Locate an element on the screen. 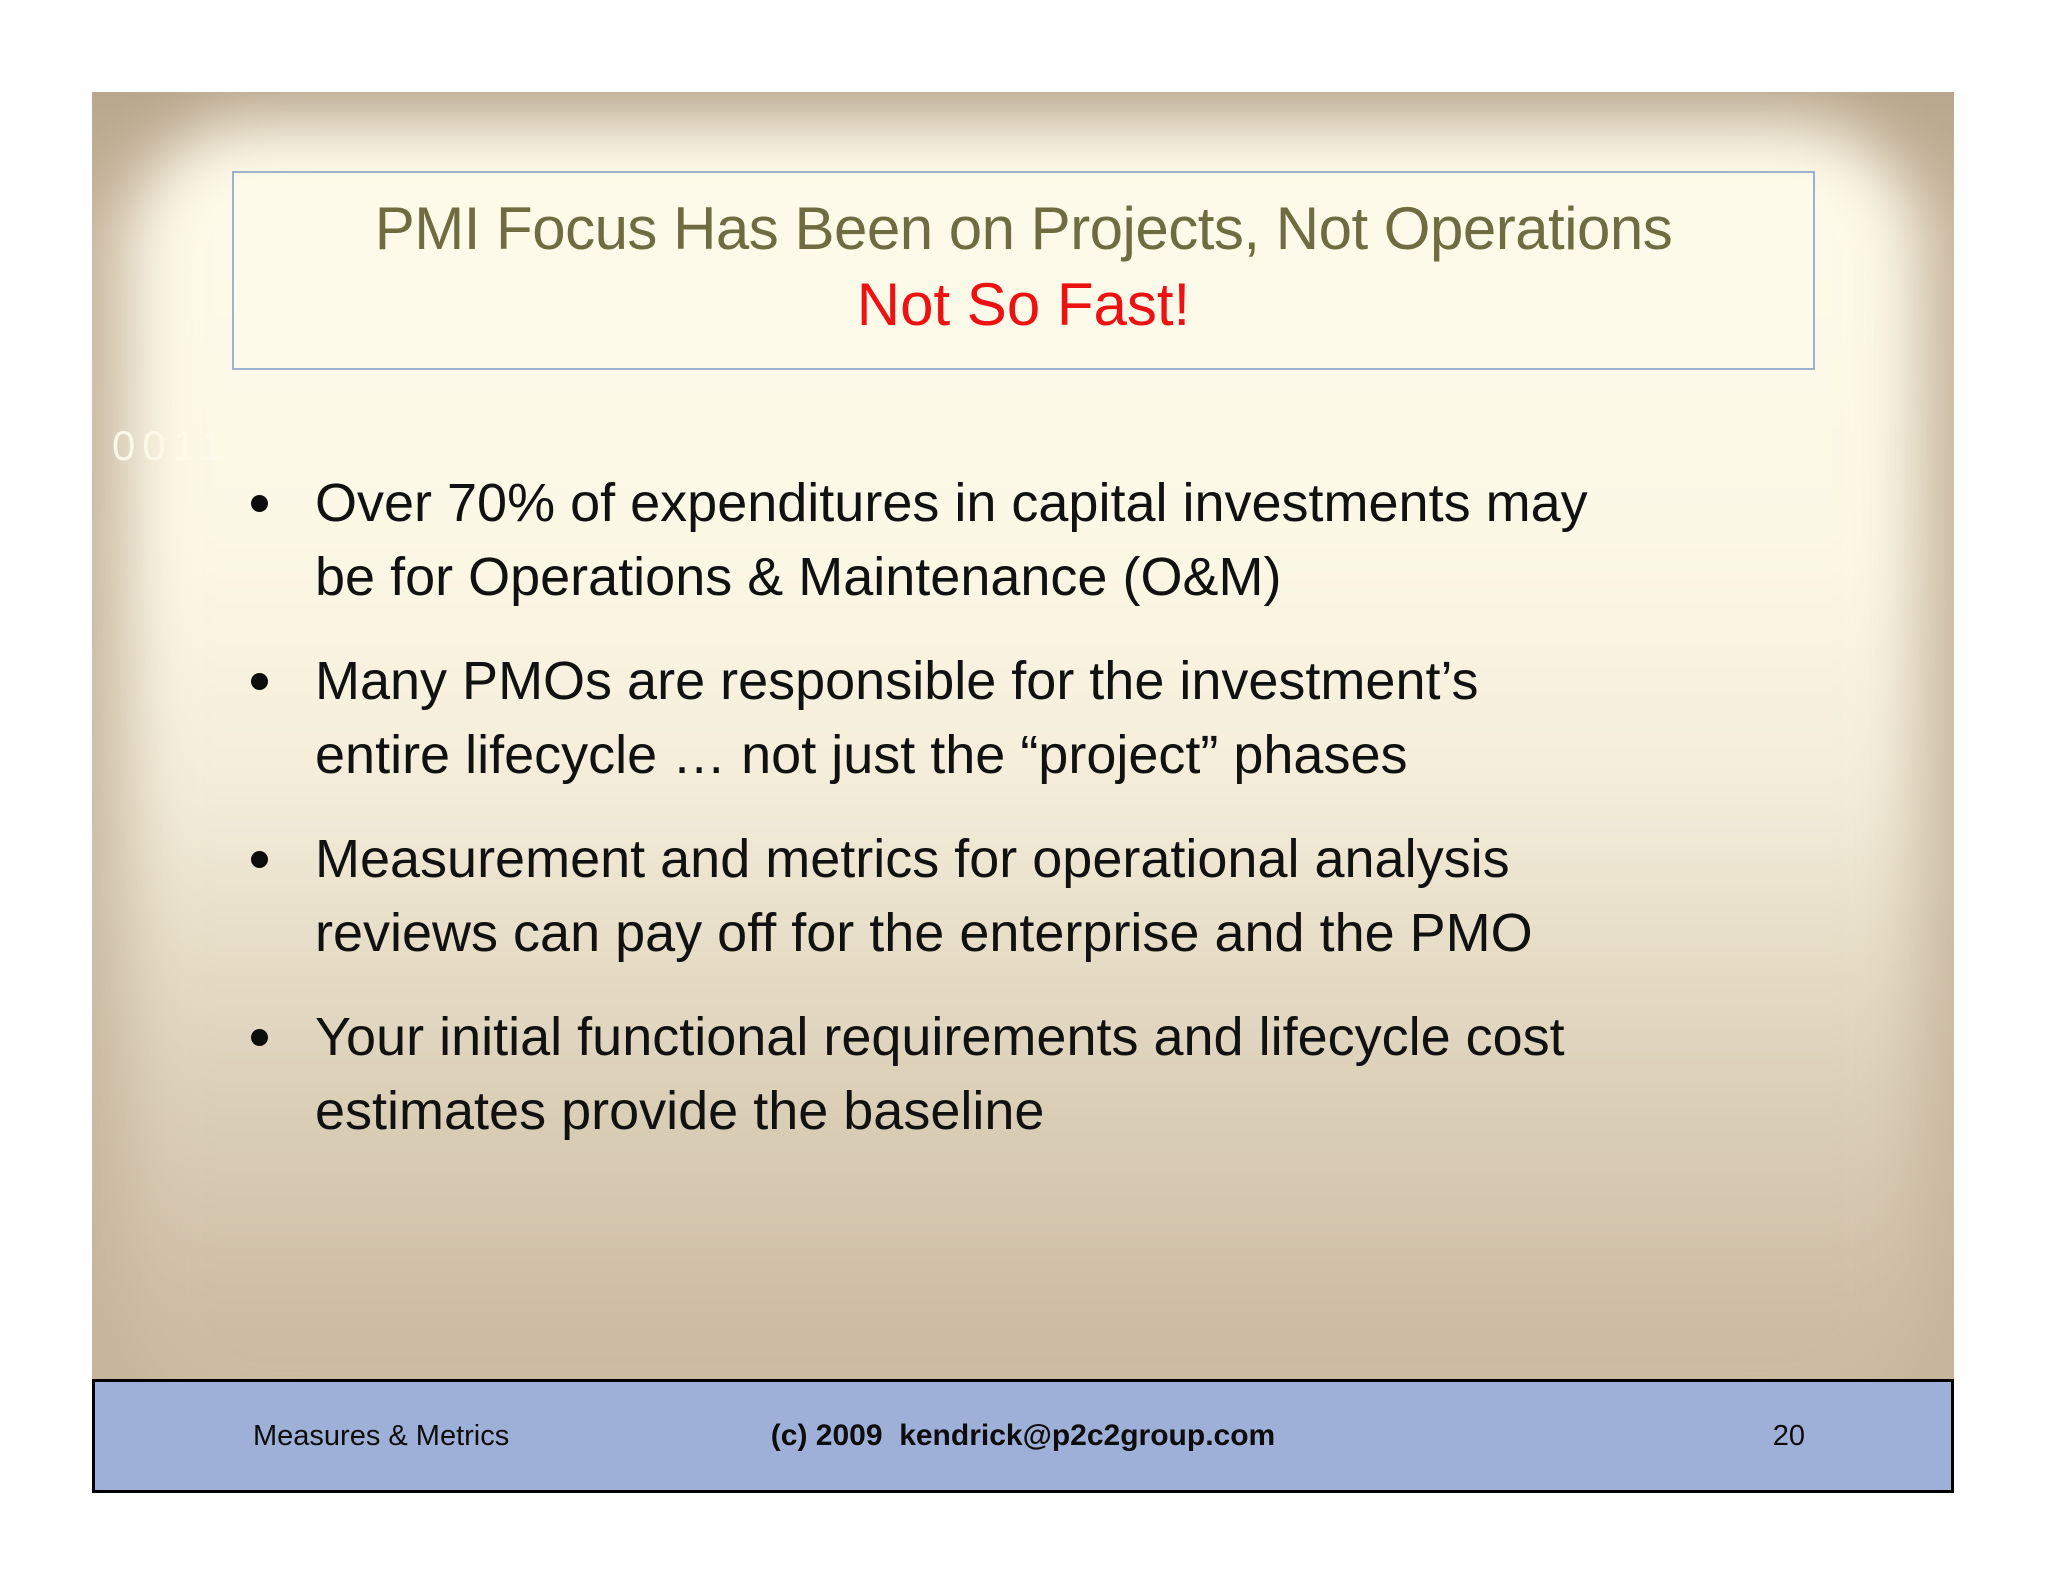  footer-page-number: 20 is located at coordinates (1788, 1435).